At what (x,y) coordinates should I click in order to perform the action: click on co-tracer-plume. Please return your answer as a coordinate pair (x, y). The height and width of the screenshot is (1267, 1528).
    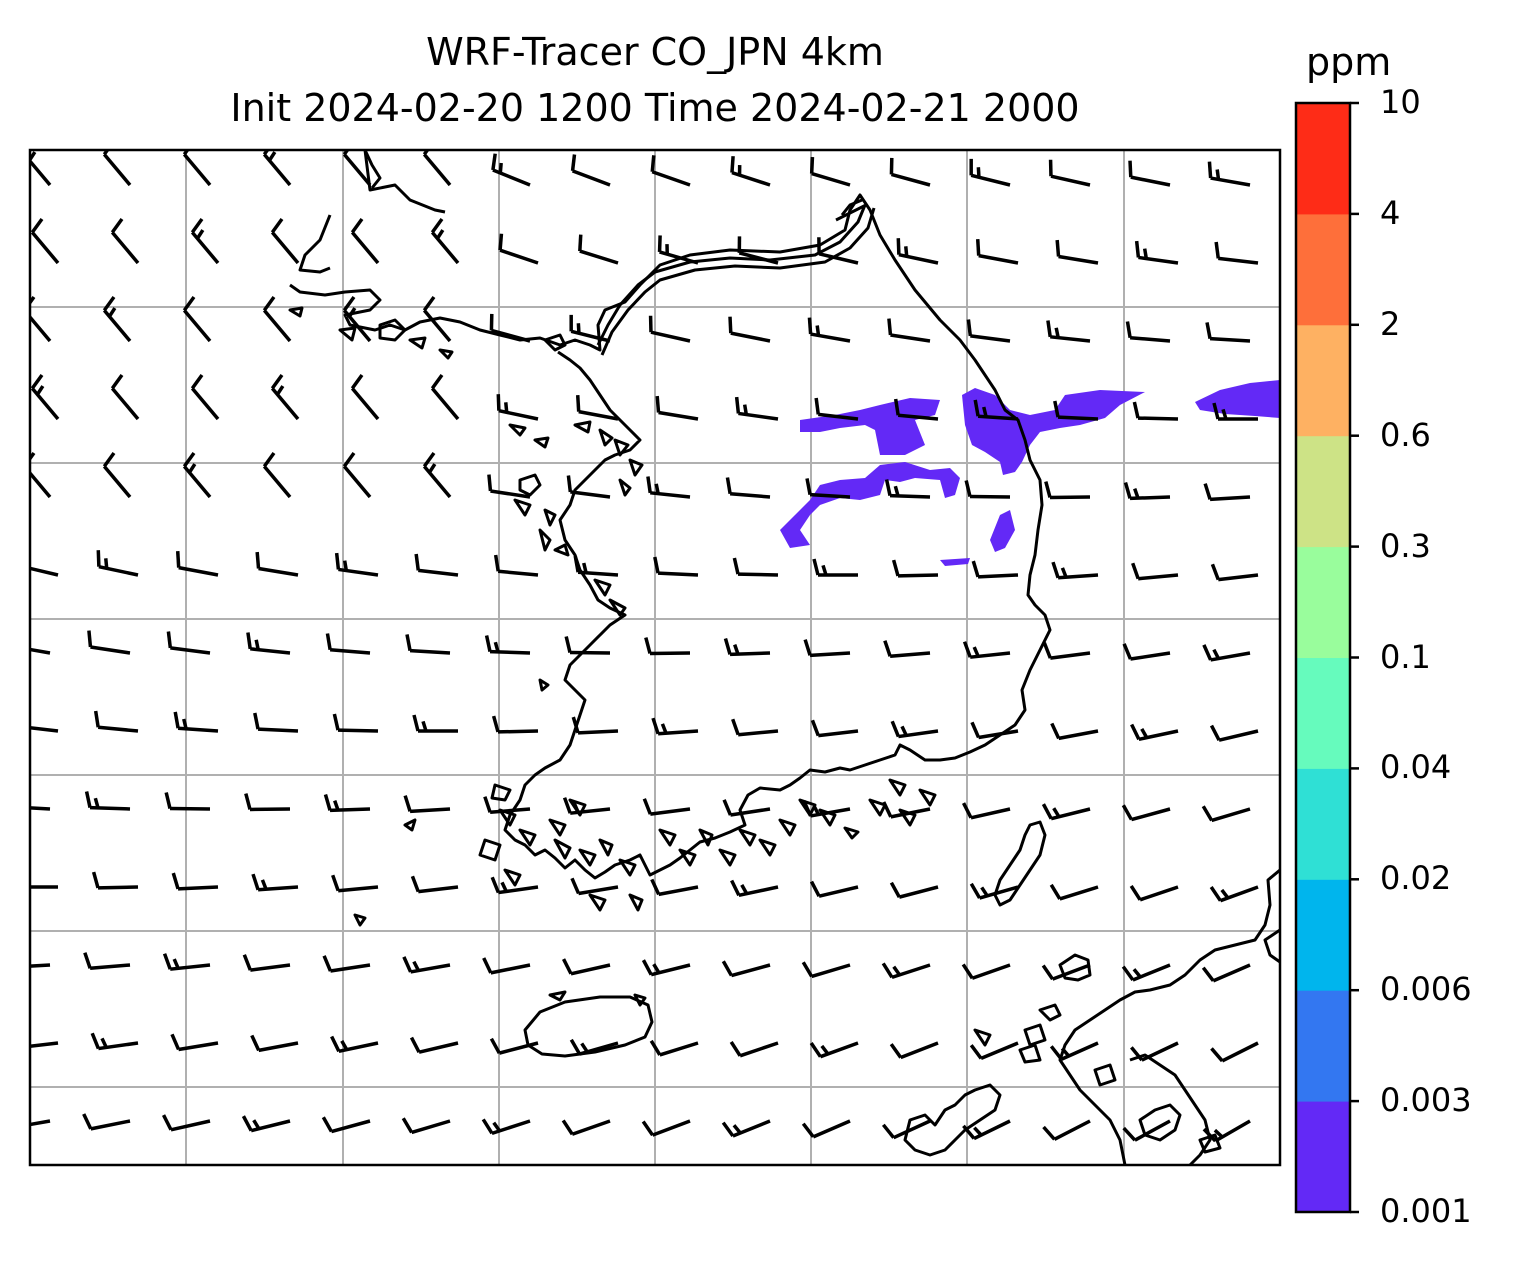
    Looking at the image, I should click on (1030, 473).